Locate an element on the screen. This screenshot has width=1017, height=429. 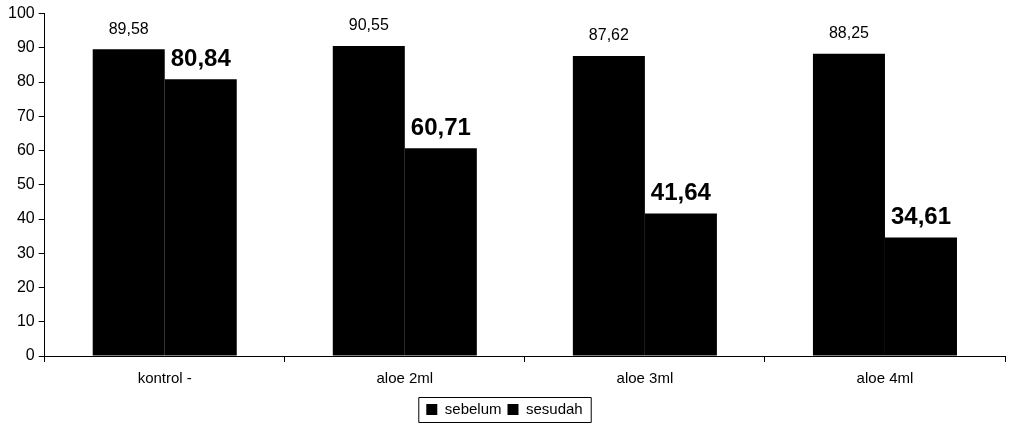
legend-label: sebelum is located at coordinates (473, 408).